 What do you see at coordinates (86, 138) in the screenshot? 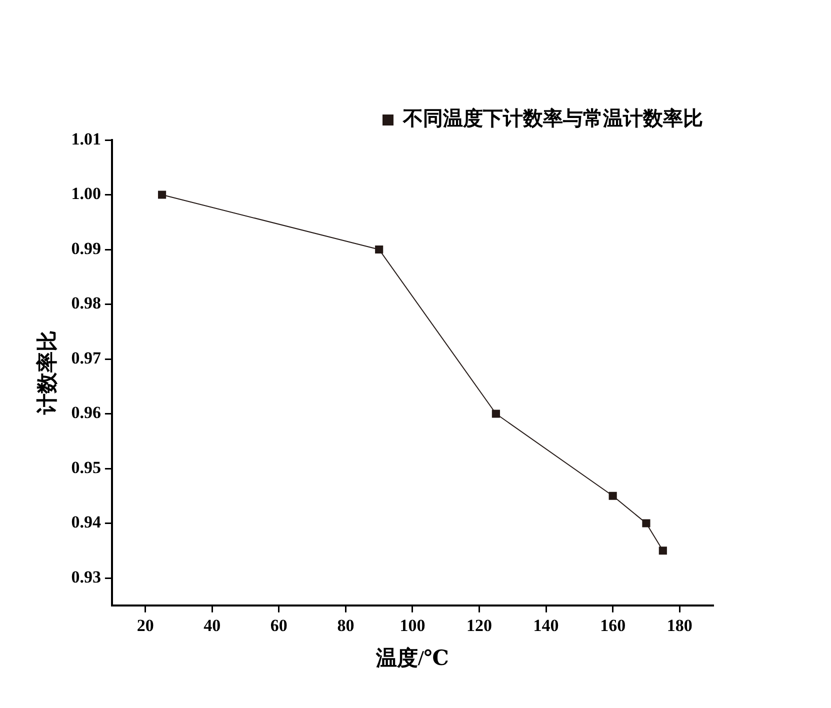
I see `y-tick-label: 1.01` at bounding box center [86, 138].